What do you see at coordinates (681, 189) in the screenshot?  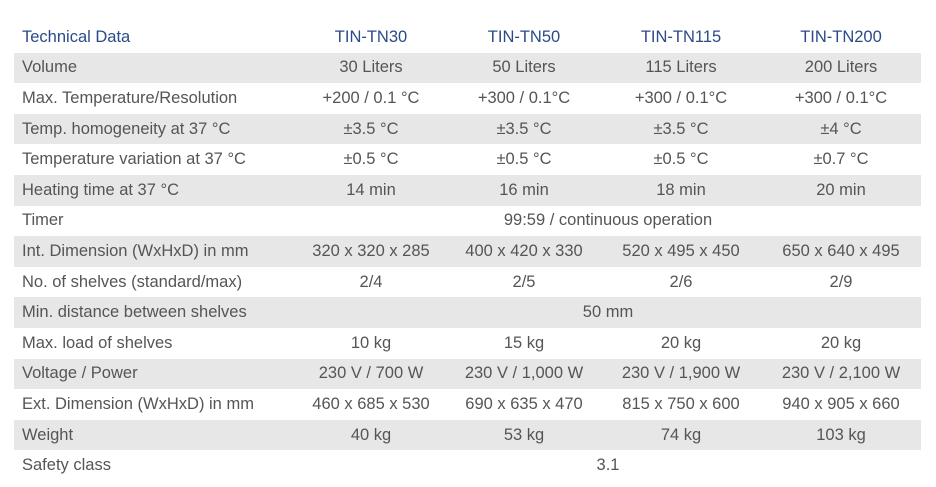 I see `cell: 18 min` at bounding box center [681, 189].